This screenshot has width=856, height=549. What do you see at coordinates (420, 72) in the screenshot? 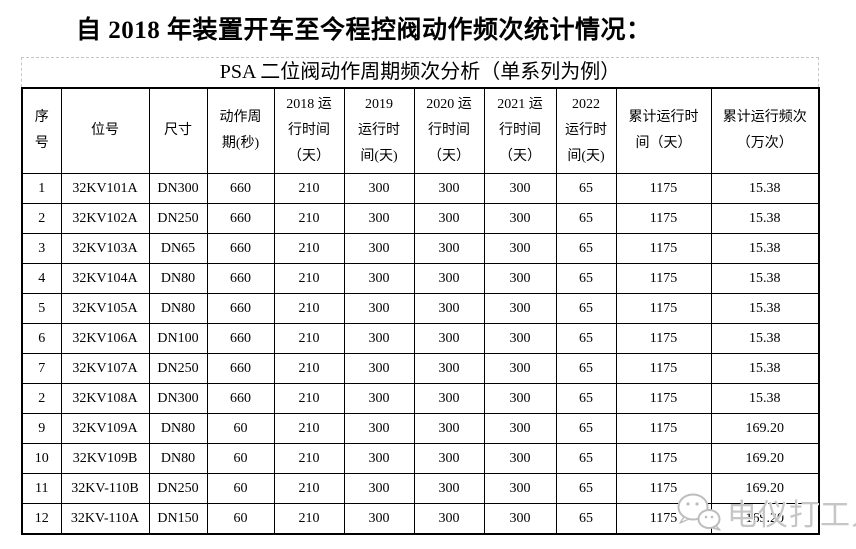
I see `table-caption: PSA 二位阀动作周期频次分析（单系列为例）` at bounding box center [420, 72].